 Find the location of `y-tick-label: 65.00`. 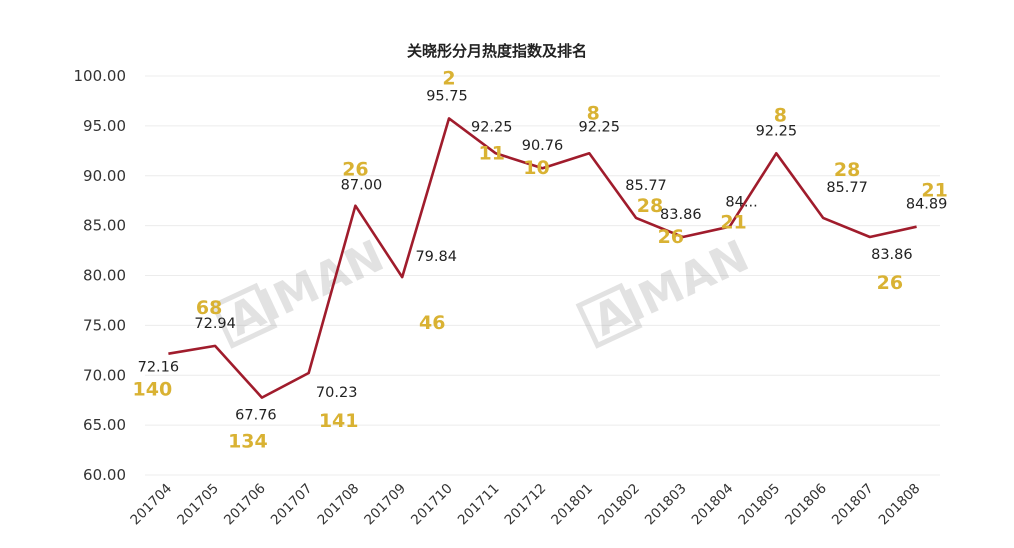

y-tick-label: 65.00 is located at coordinates (104, 425).